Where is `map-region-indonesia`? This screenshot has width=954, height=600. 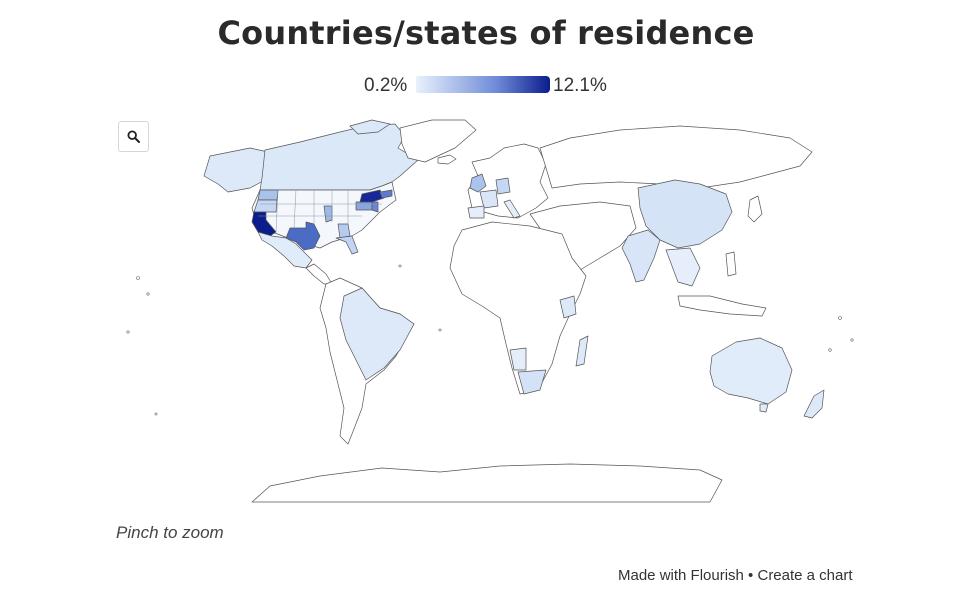
map-region-indonesia is located at coordinates (722, 306).